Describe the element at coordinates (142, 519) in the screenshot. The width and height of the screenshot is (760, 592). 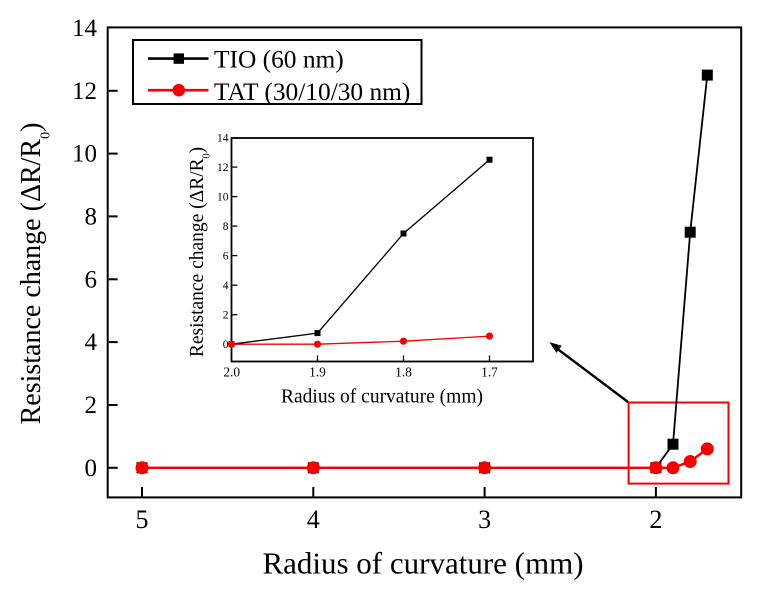
I see `svg-text: 5` at that location.